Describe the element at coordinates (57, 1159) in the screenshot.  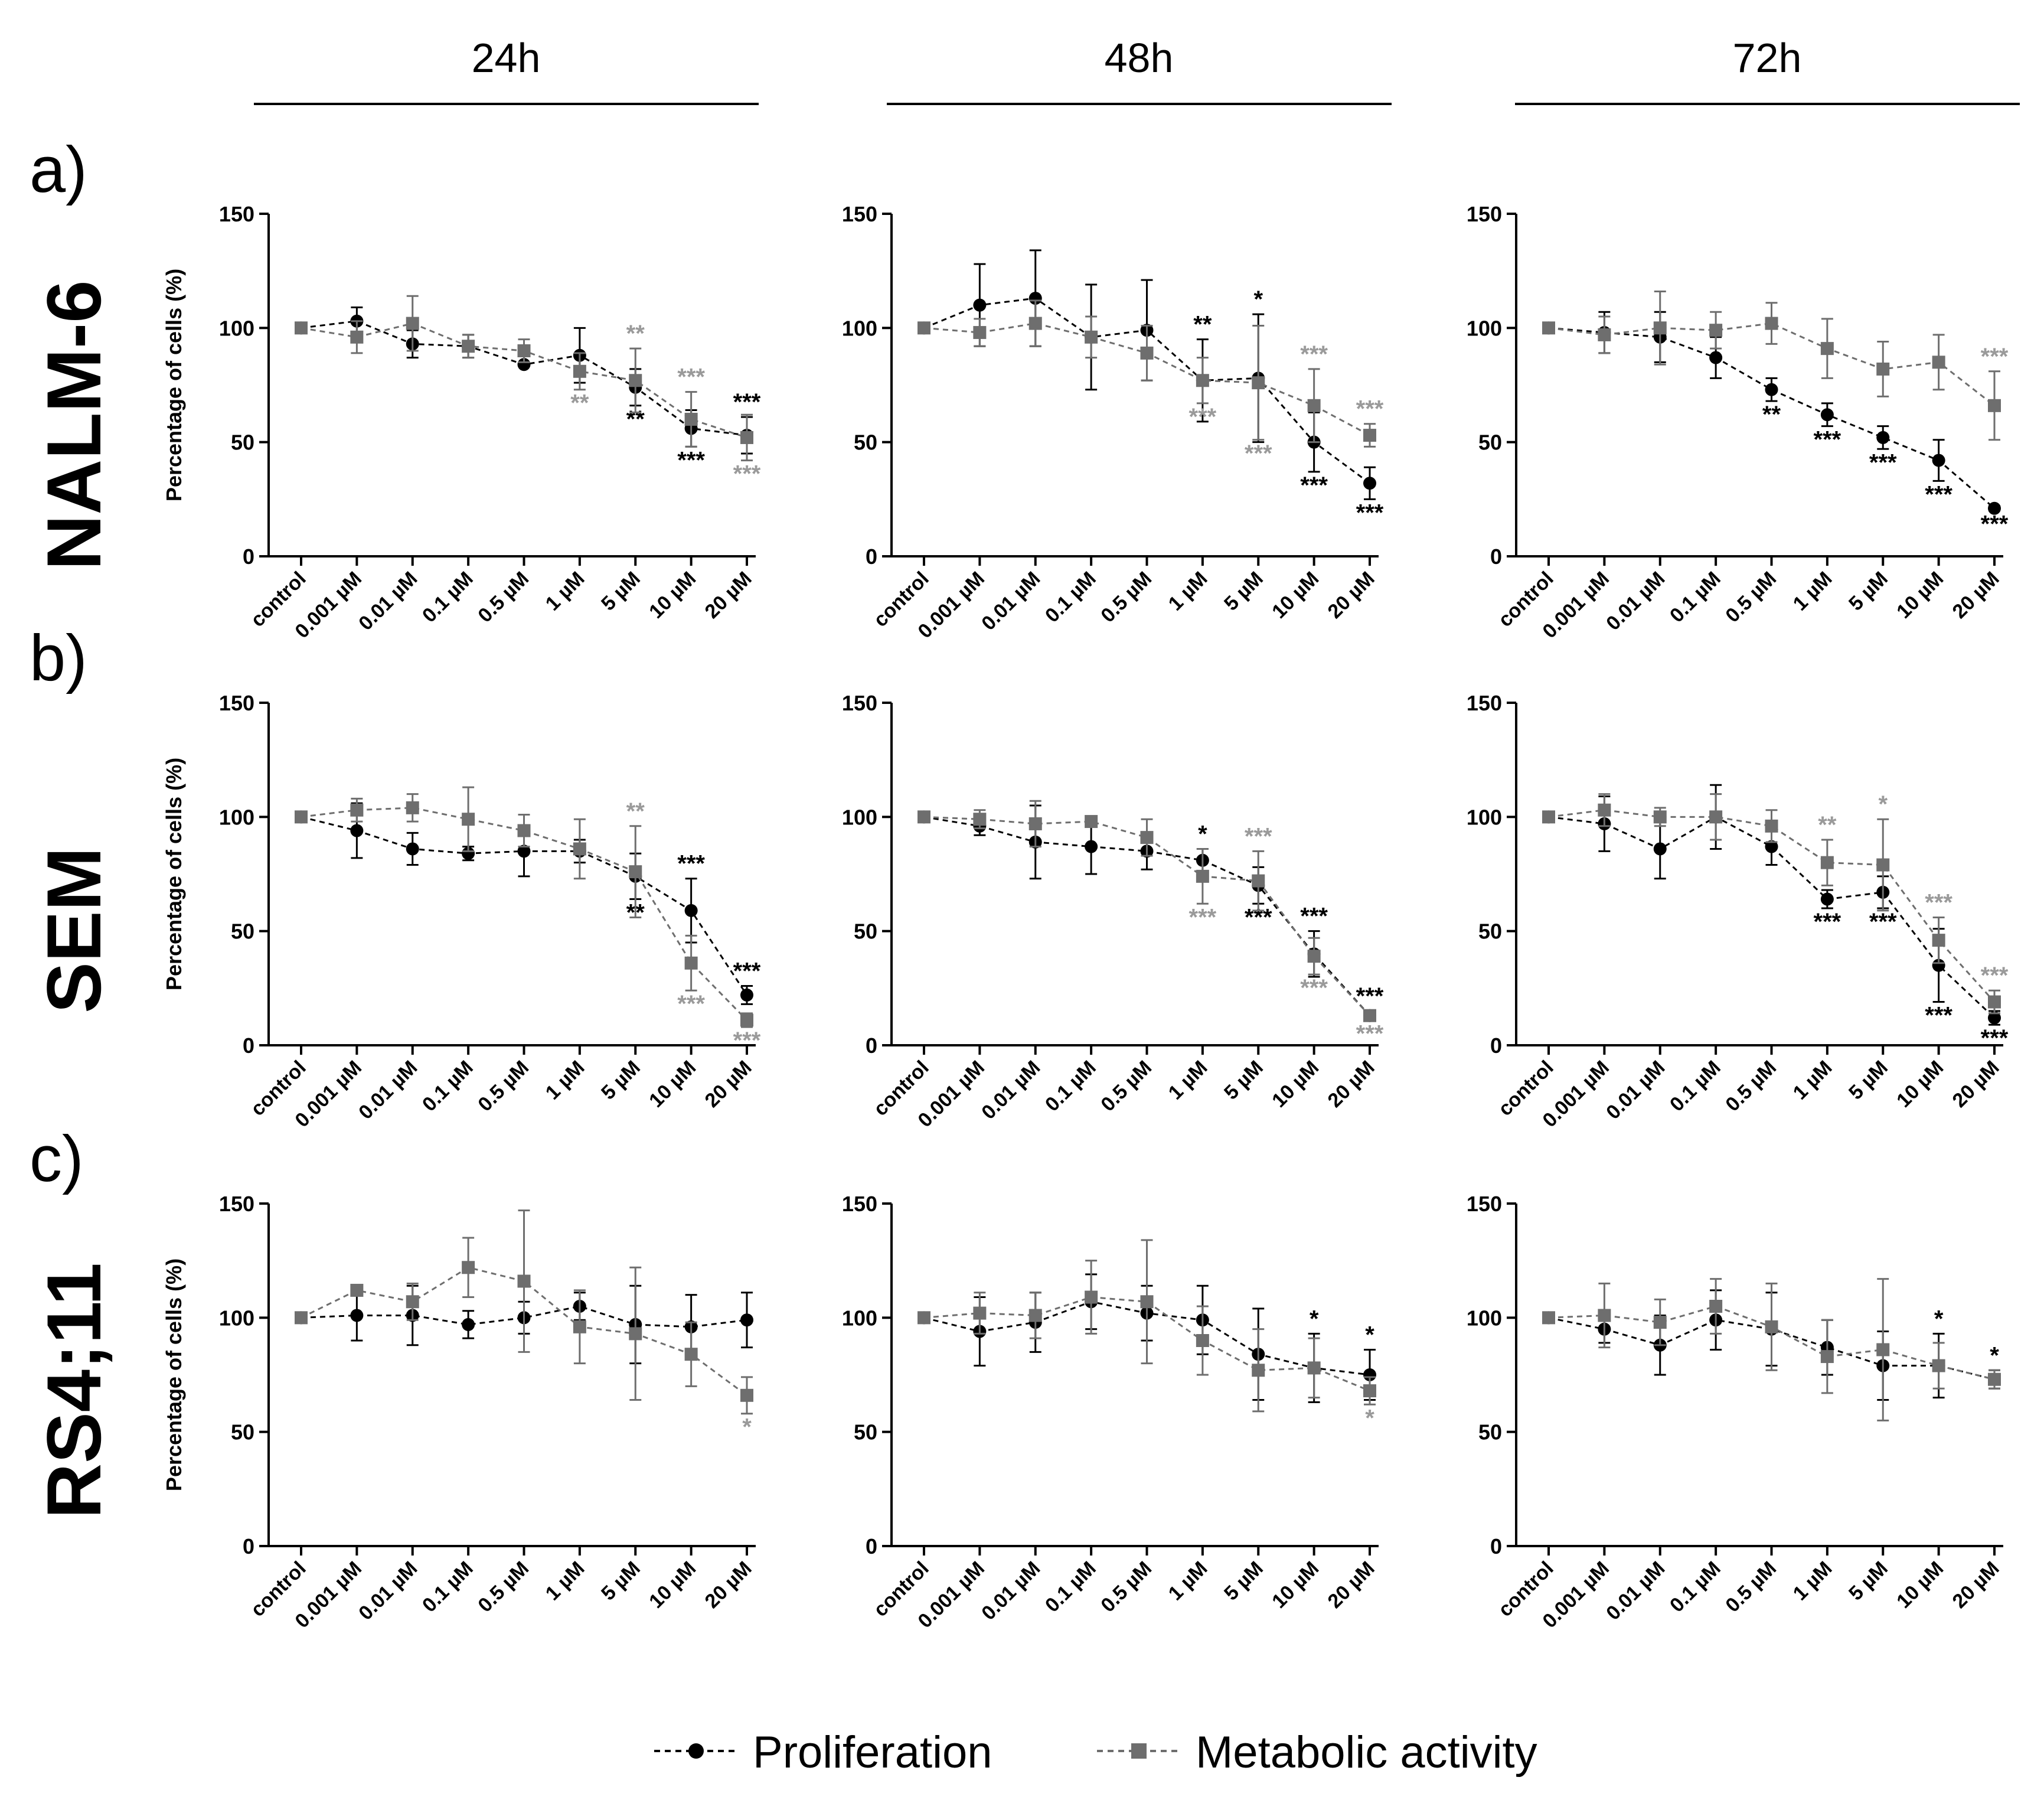
I see `row-letter-c: c)` at that location.